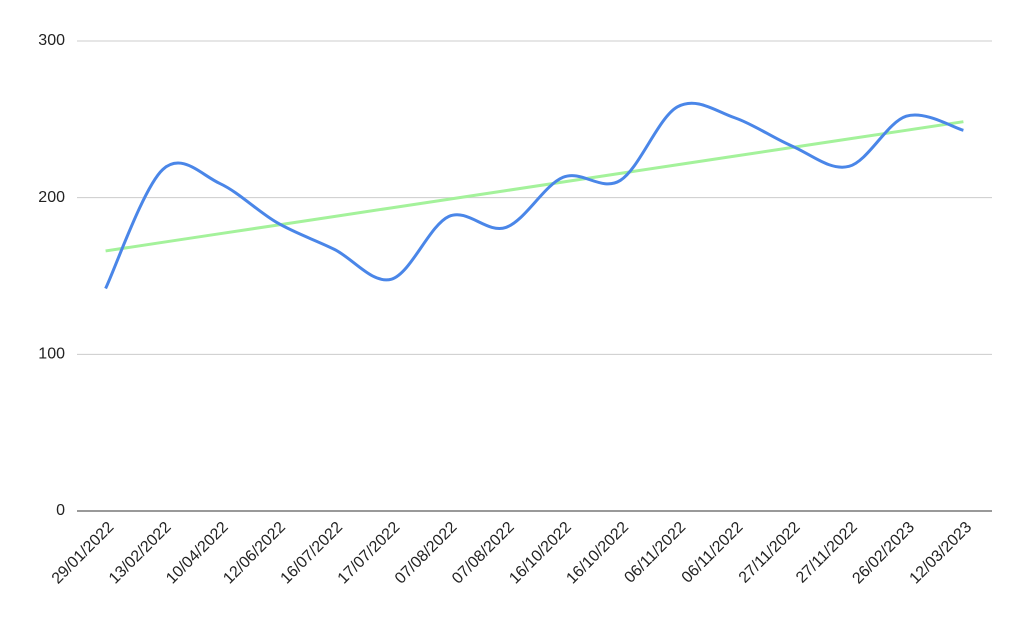  I want to click on x-tick-label: 12/03/2023, so click(941, 553).